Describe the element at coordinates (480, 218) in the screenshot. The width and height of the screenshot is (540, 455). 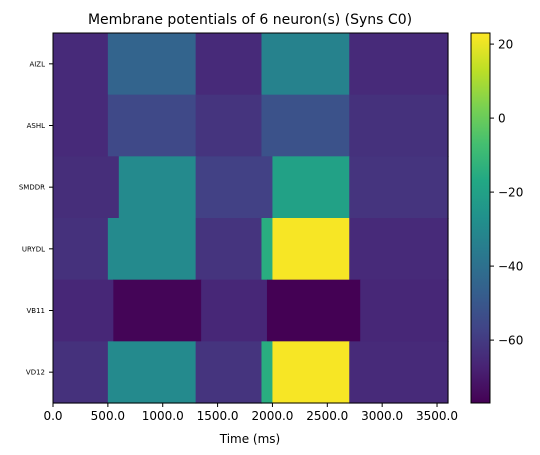
I see `colorbar` at that location.